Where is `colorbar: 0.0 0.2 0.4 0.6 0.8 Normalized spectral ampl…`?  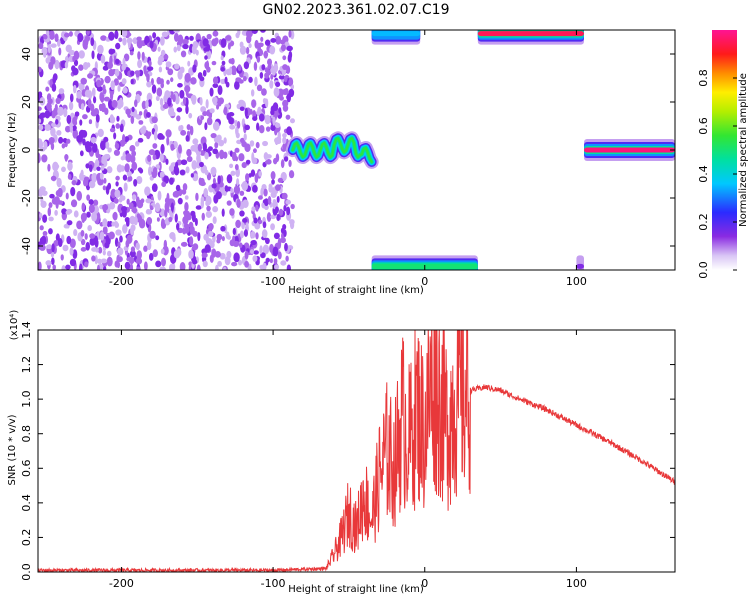 colorbar: 0.0 0.2 0.4 0.6 0.8 Normalized spectral ampl… is located at coordinates (723, 154).